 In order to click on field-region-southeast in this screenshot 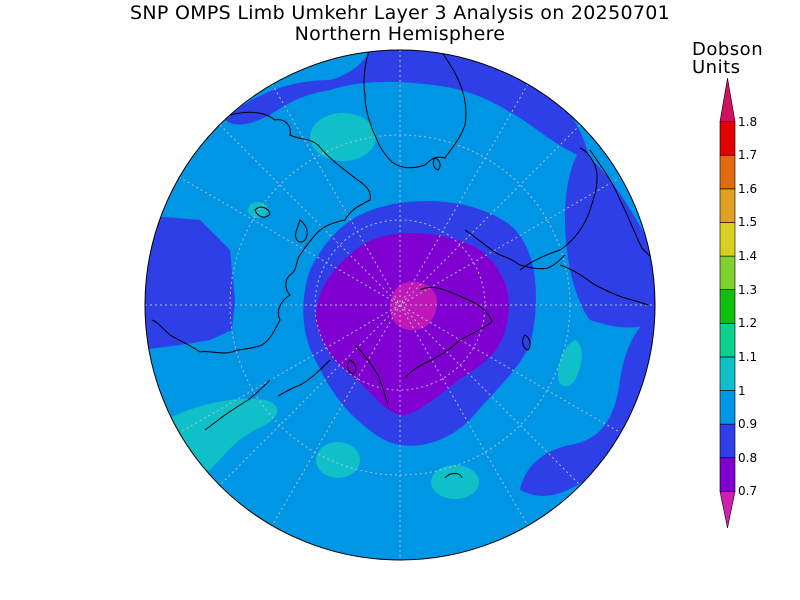, I will do `click(587, 403)`.